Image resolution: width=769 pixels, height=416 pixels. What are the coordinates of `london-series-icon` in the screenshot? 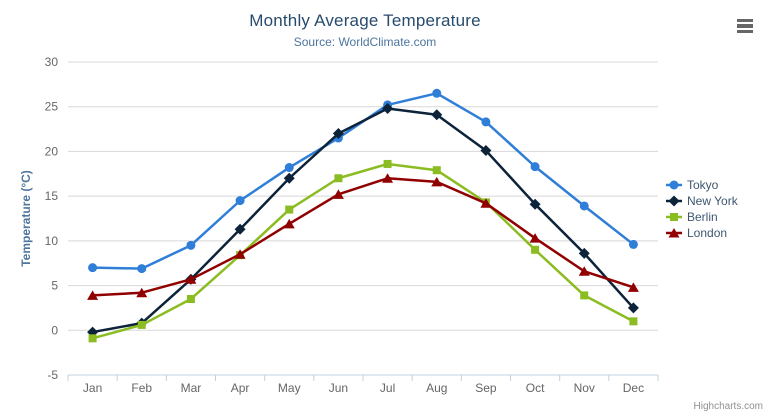 It's located at (674, 233).